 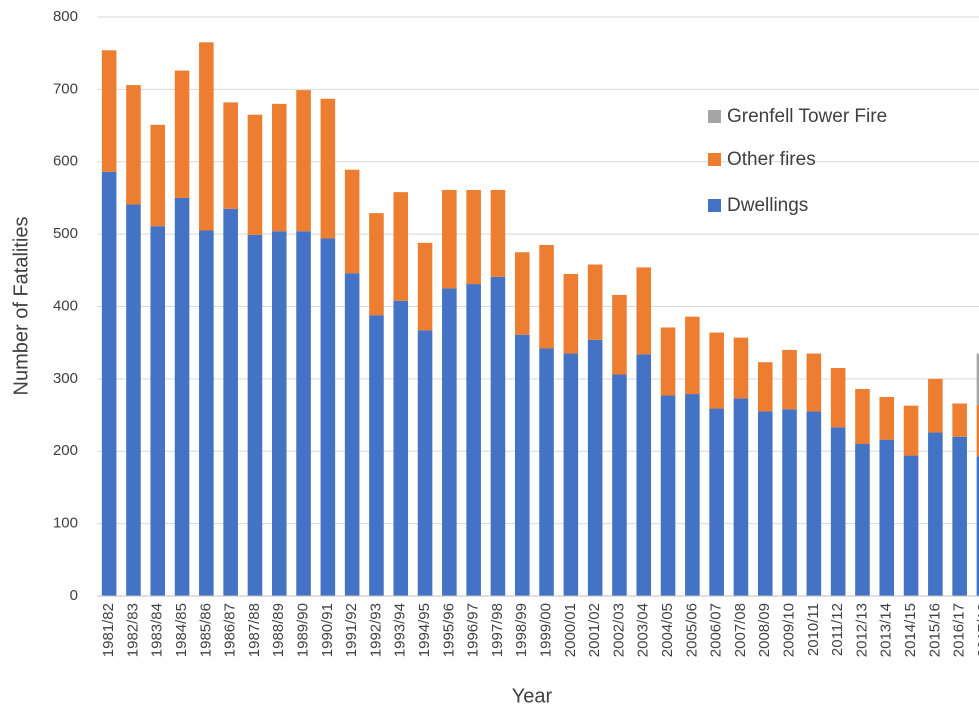 I want to click on x-tick-label: 1991/92, so click(x=351, y=630).